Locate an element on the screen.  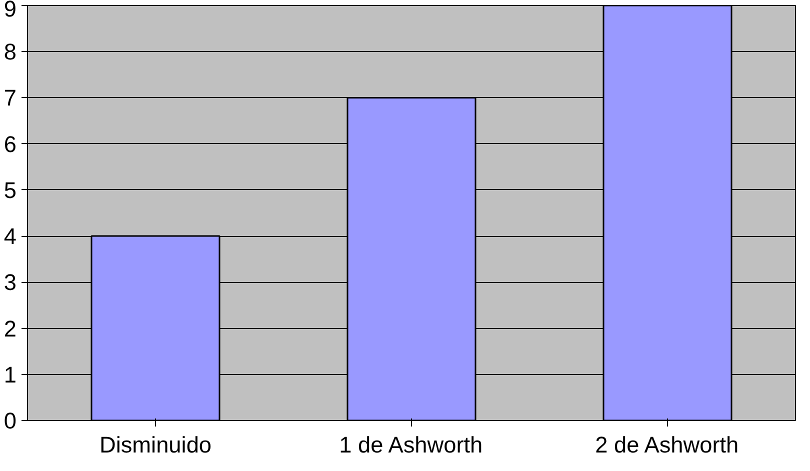
y-tick-label: 0 is located at coordinates (10, 421).